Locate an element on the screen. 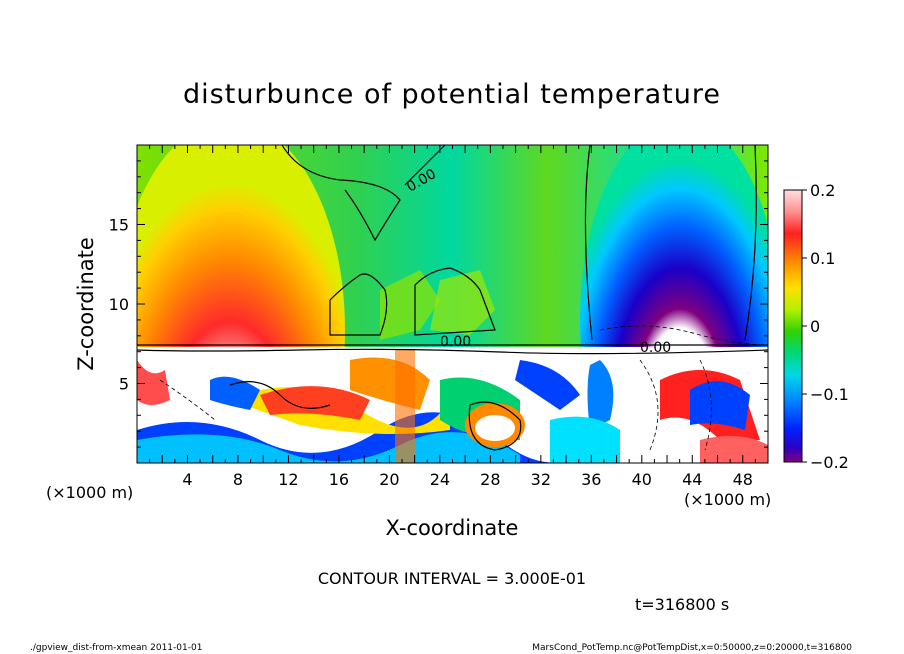 The height and width of the screenshot is (654, 904). y-tick-label: 15 is located at coordinates (119, 225).